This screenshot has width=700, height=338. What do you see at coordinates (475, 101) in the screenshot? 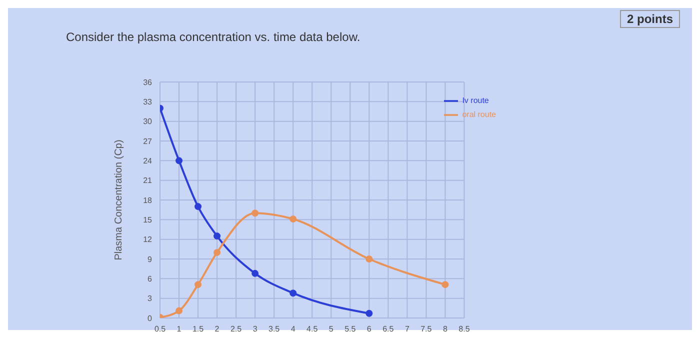
I see `legend-label: Iv route` at bounding box center [475, 101].